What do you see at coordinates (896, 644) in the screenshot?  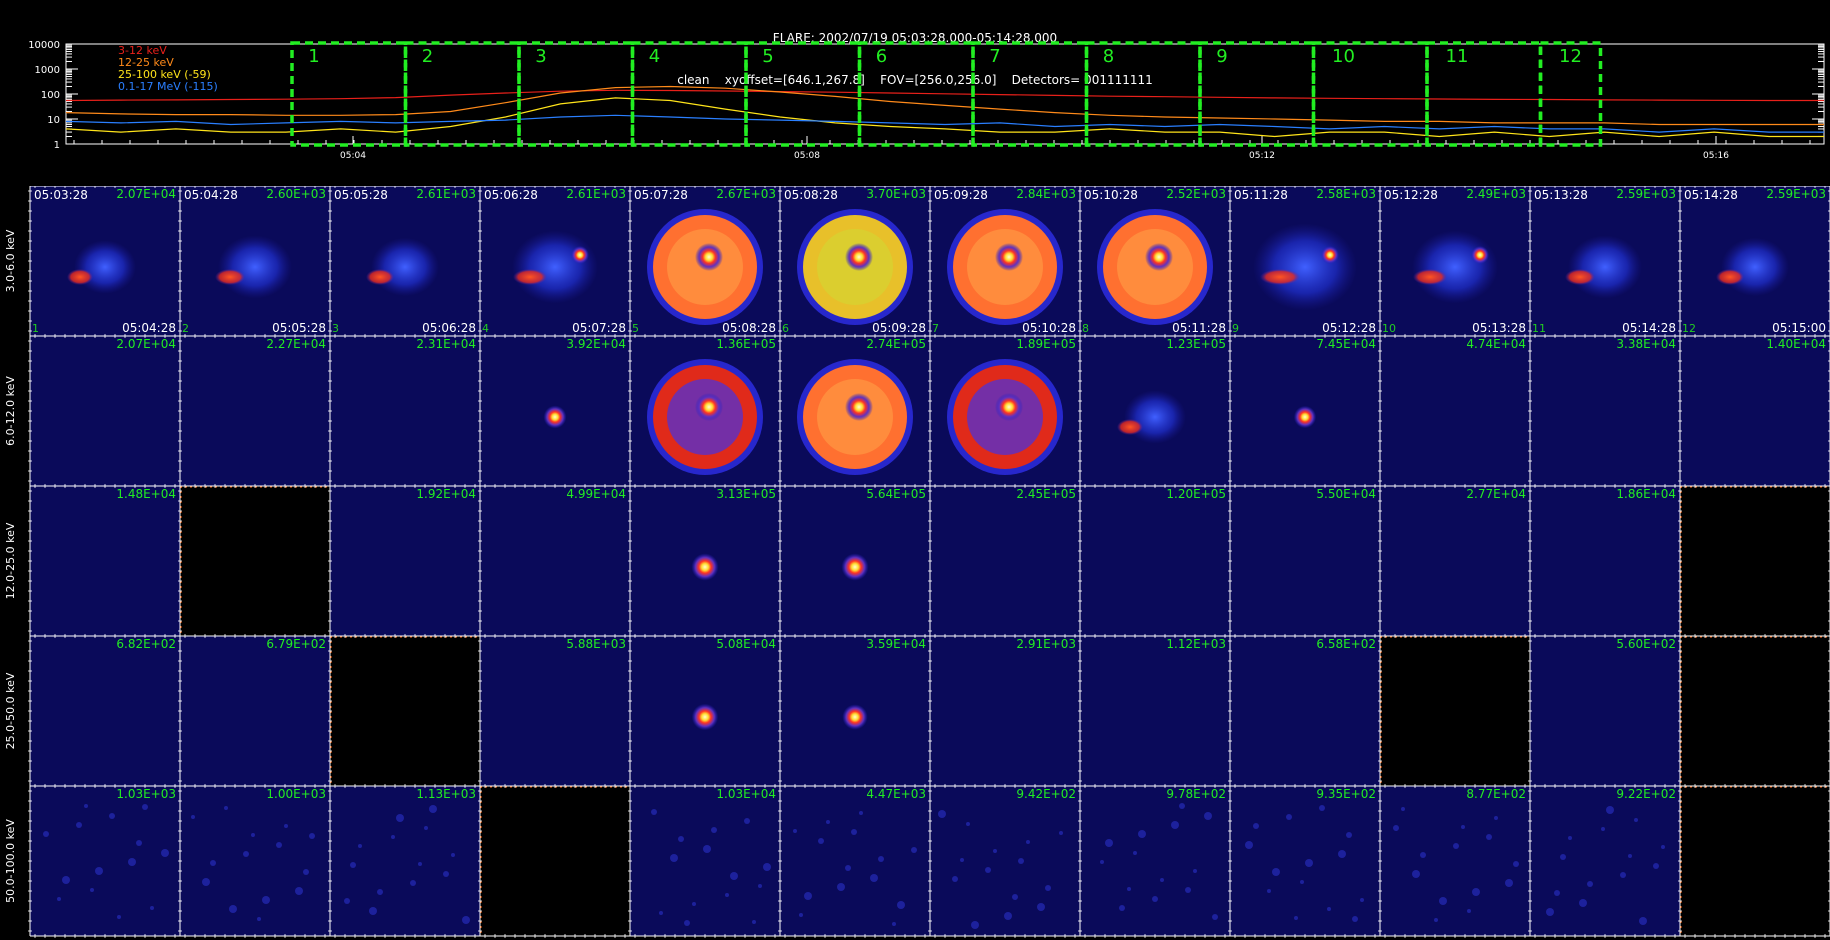 I see `cell-peak-value: 3.59E+04` at bounding box center [896, 644].